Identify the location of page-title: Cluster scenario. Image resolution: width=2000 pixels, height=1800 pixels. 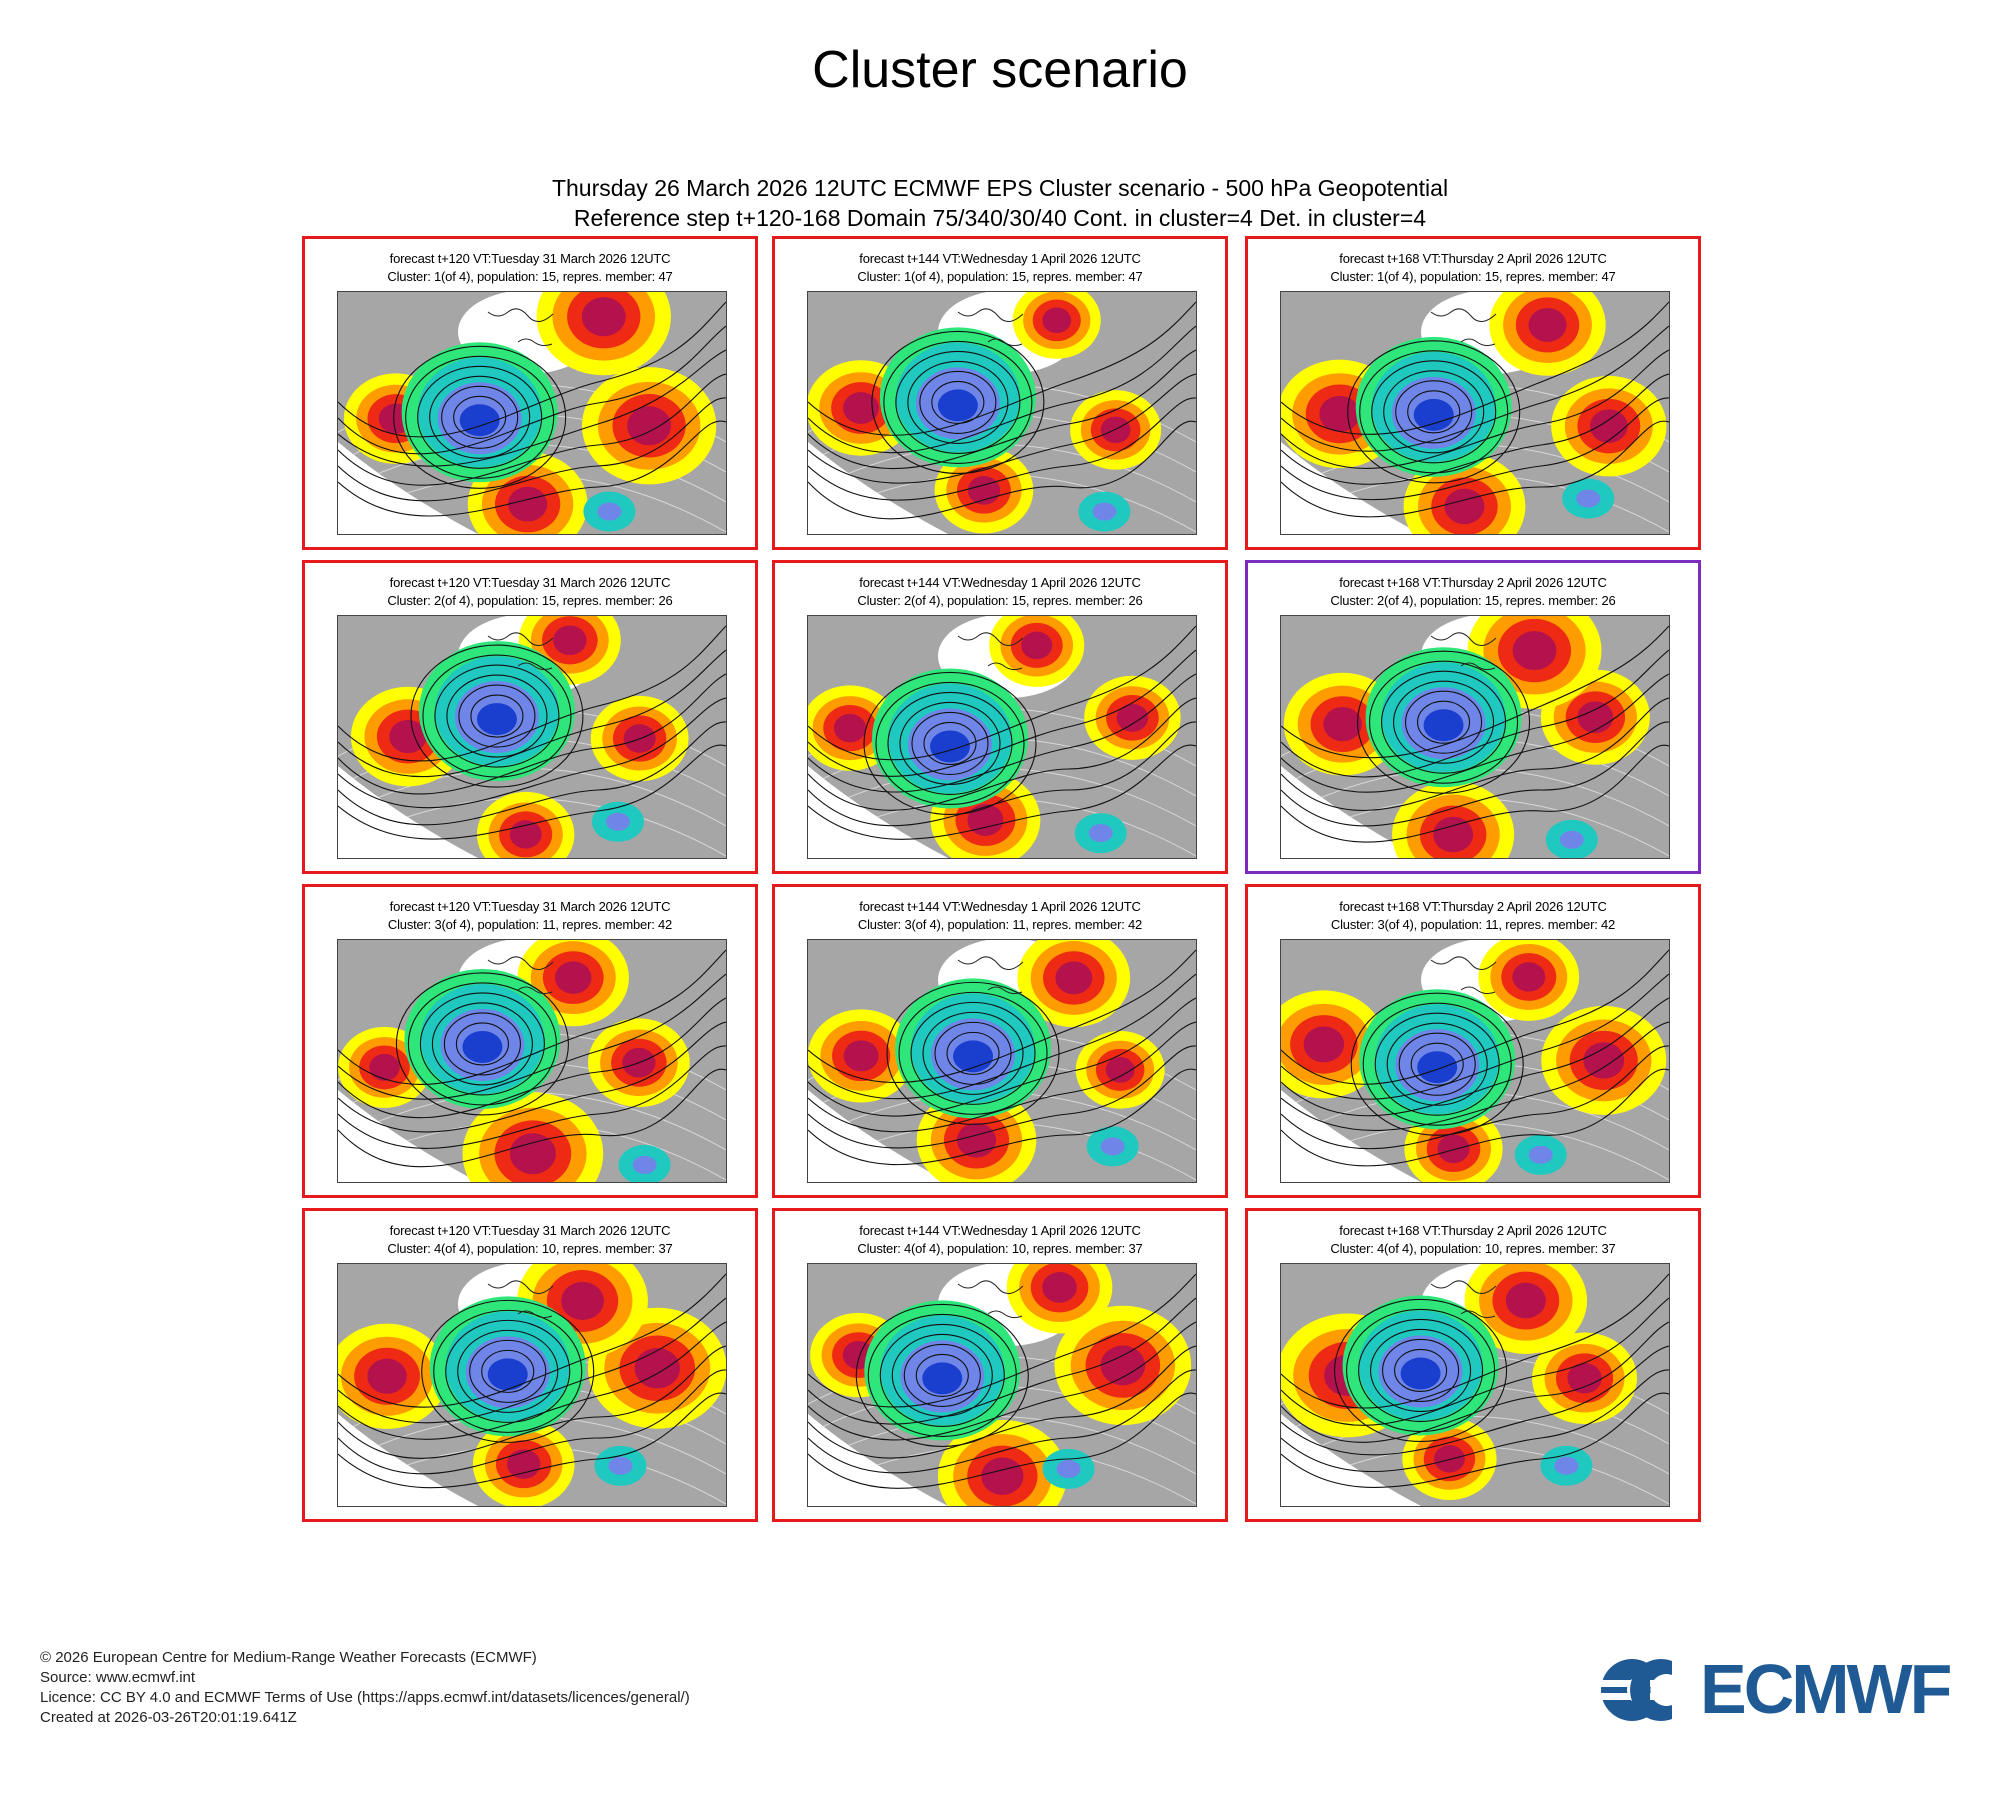
(1000, 70).